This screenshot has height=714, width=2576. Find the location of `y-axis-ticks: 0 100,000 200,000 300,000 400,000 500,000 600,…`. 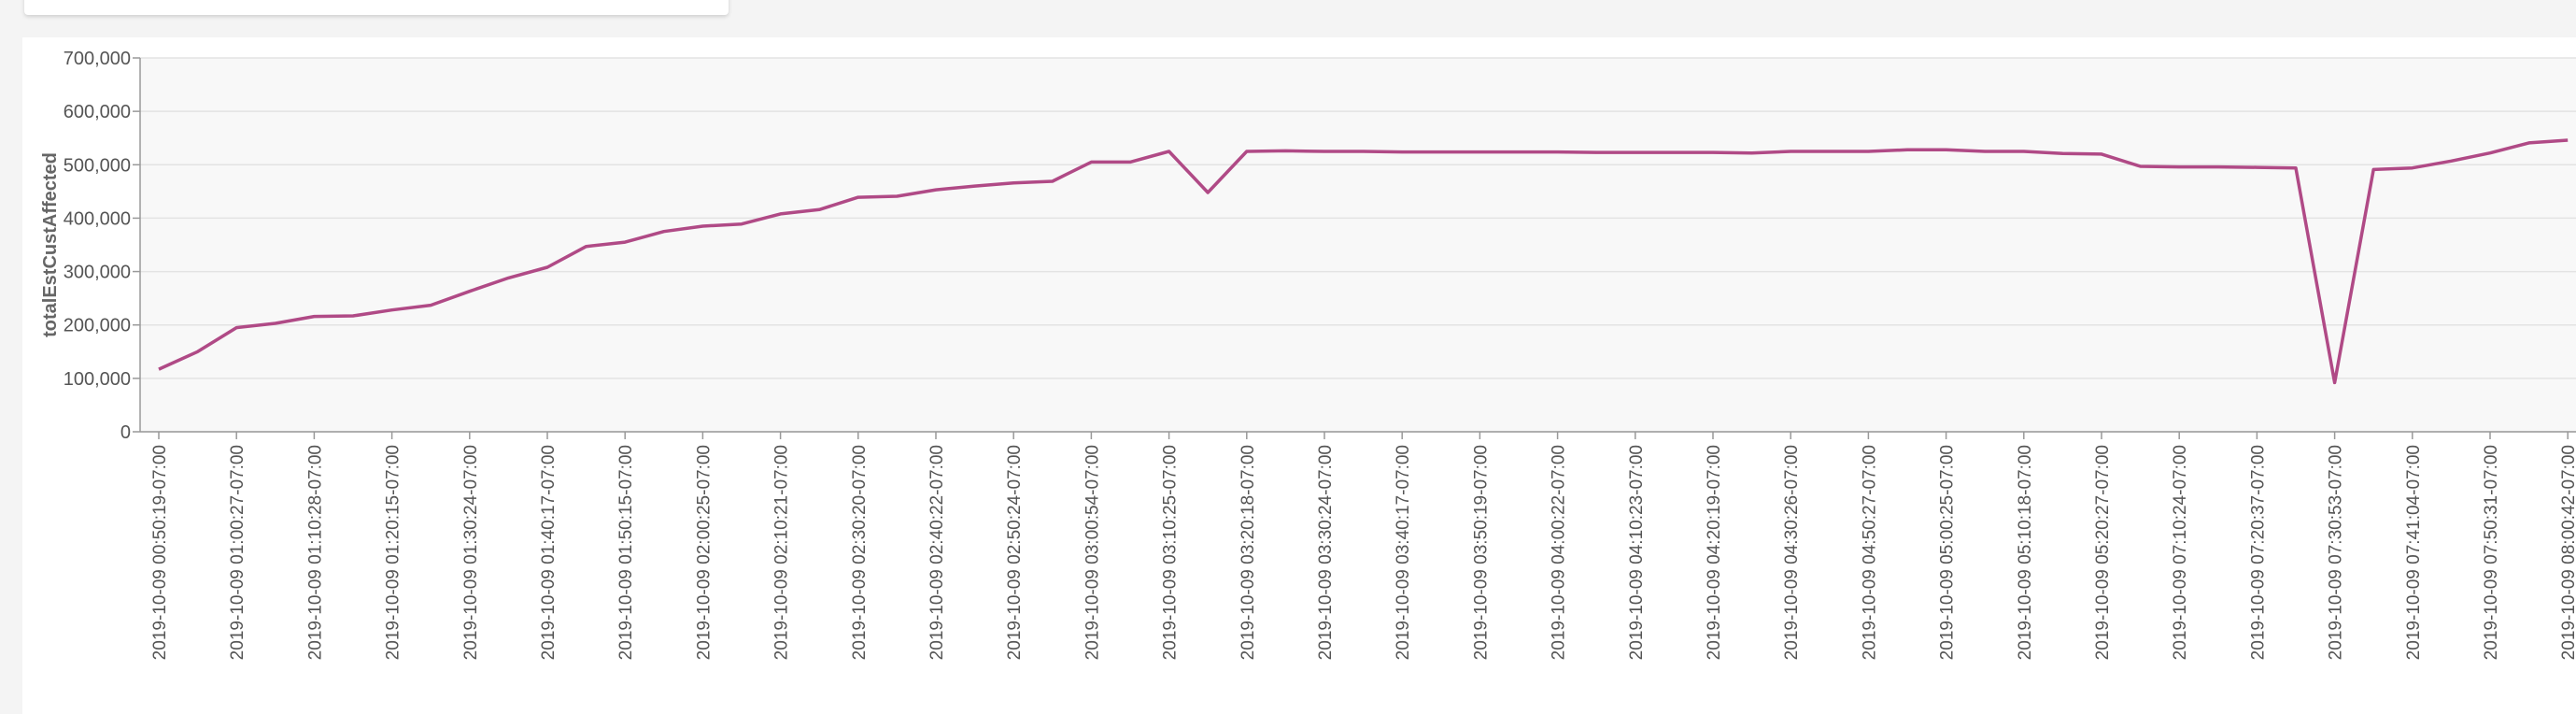

y-axis-ticks: 0 100,000 200,000 300,000 400,000 500,000 600,… is located at coordinates (102, 246).